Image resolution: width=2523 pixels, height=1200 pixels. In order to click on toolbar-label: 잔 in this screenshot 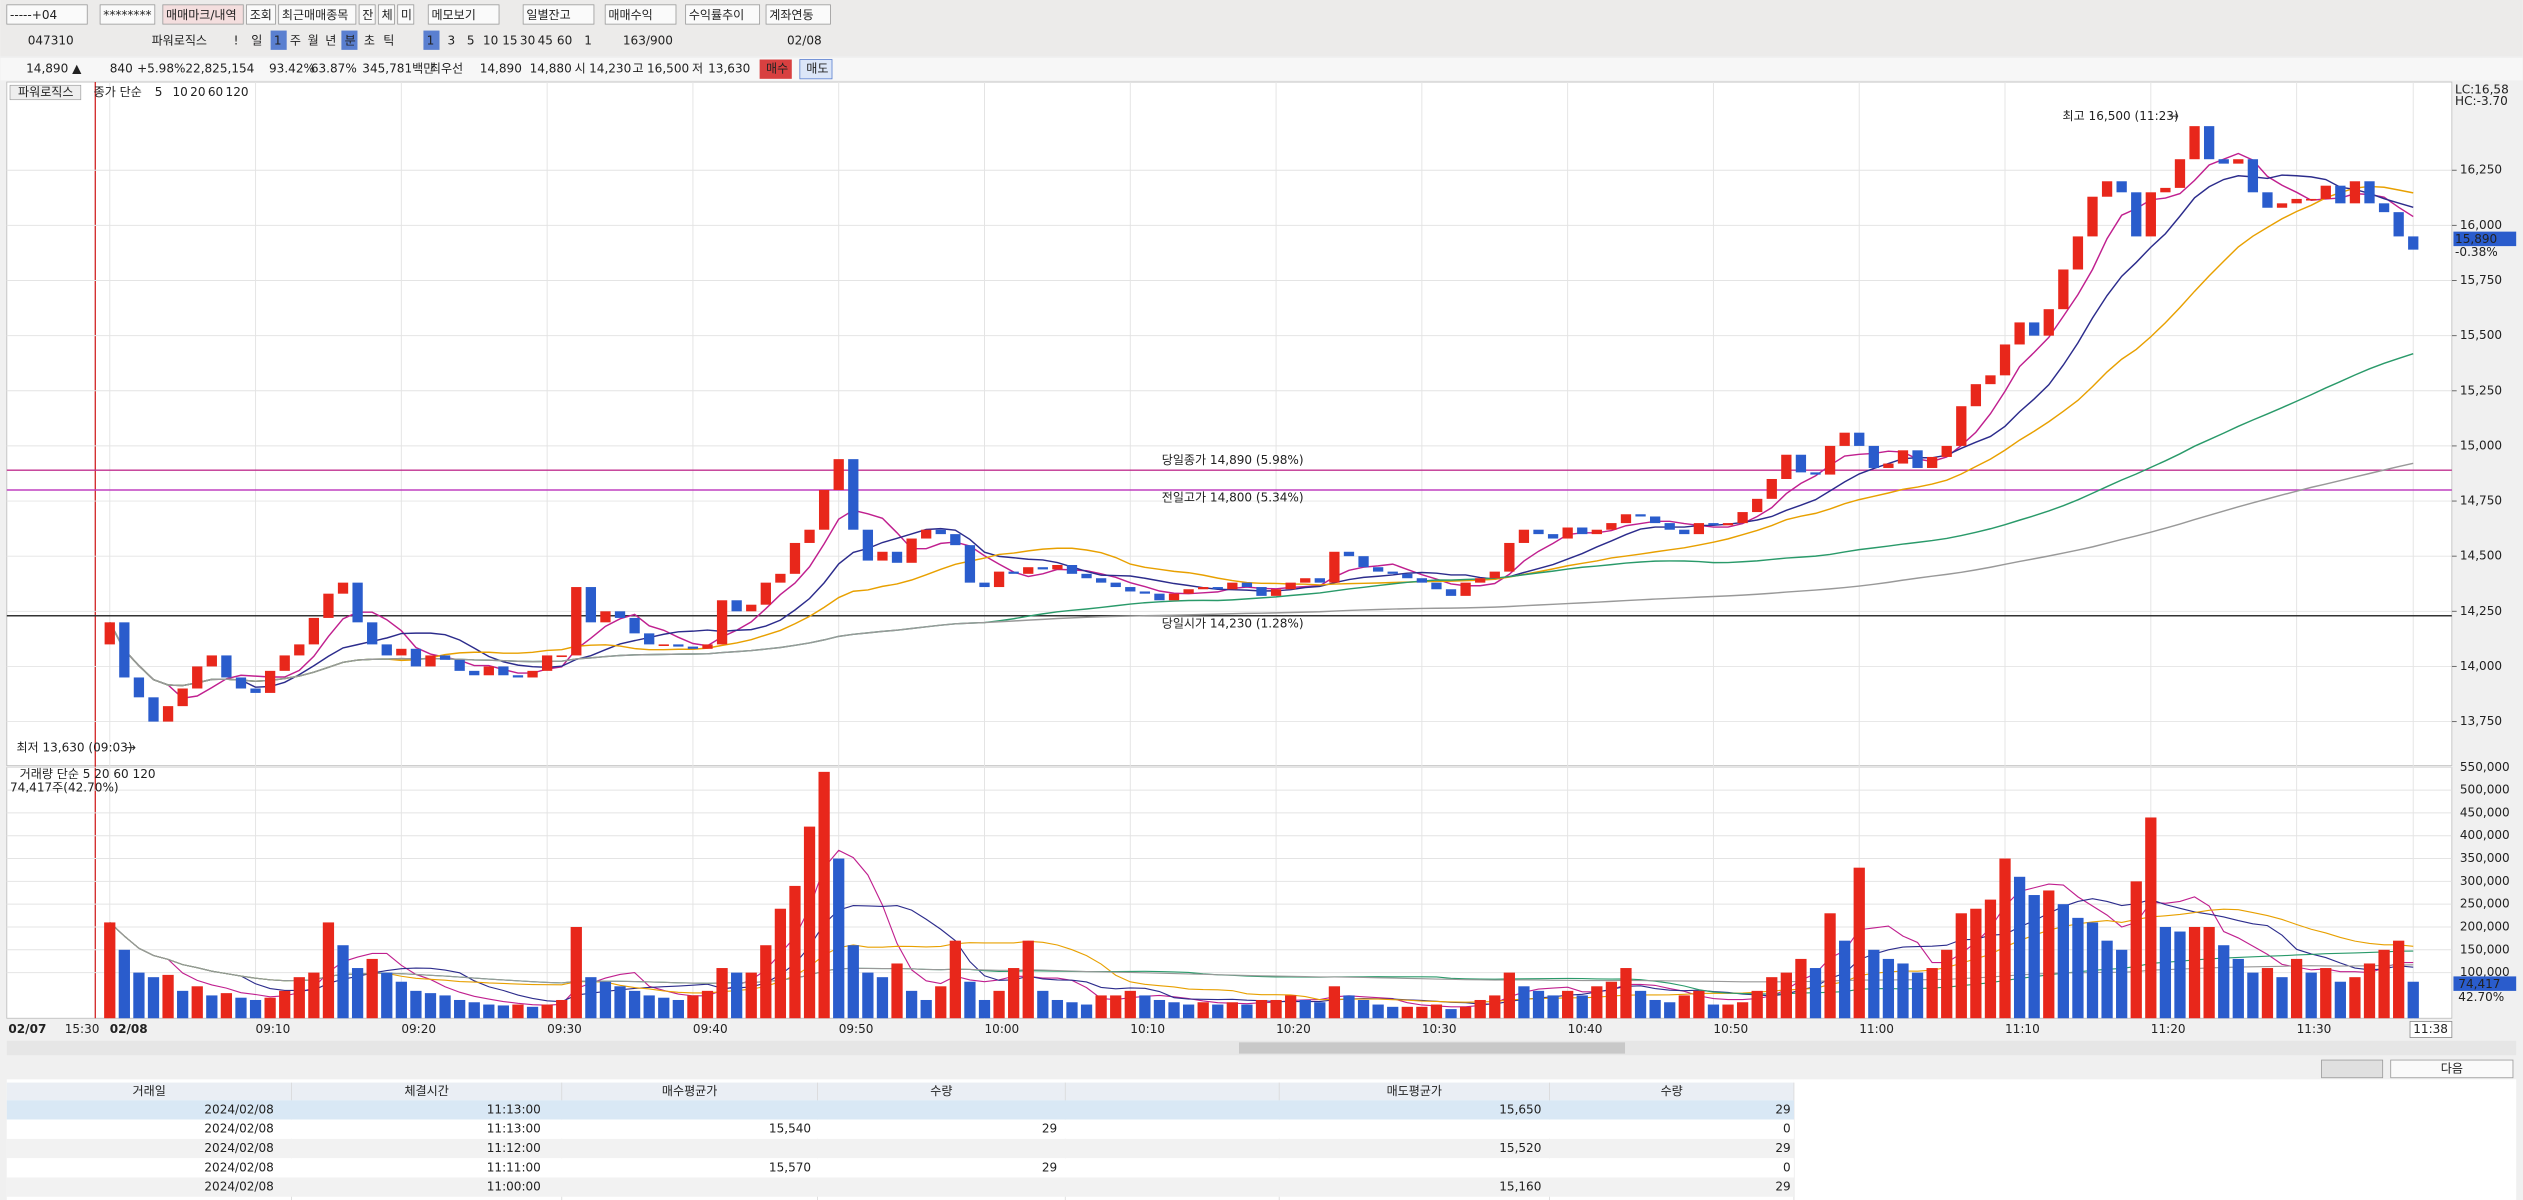, I will do `click(367, 15)`.